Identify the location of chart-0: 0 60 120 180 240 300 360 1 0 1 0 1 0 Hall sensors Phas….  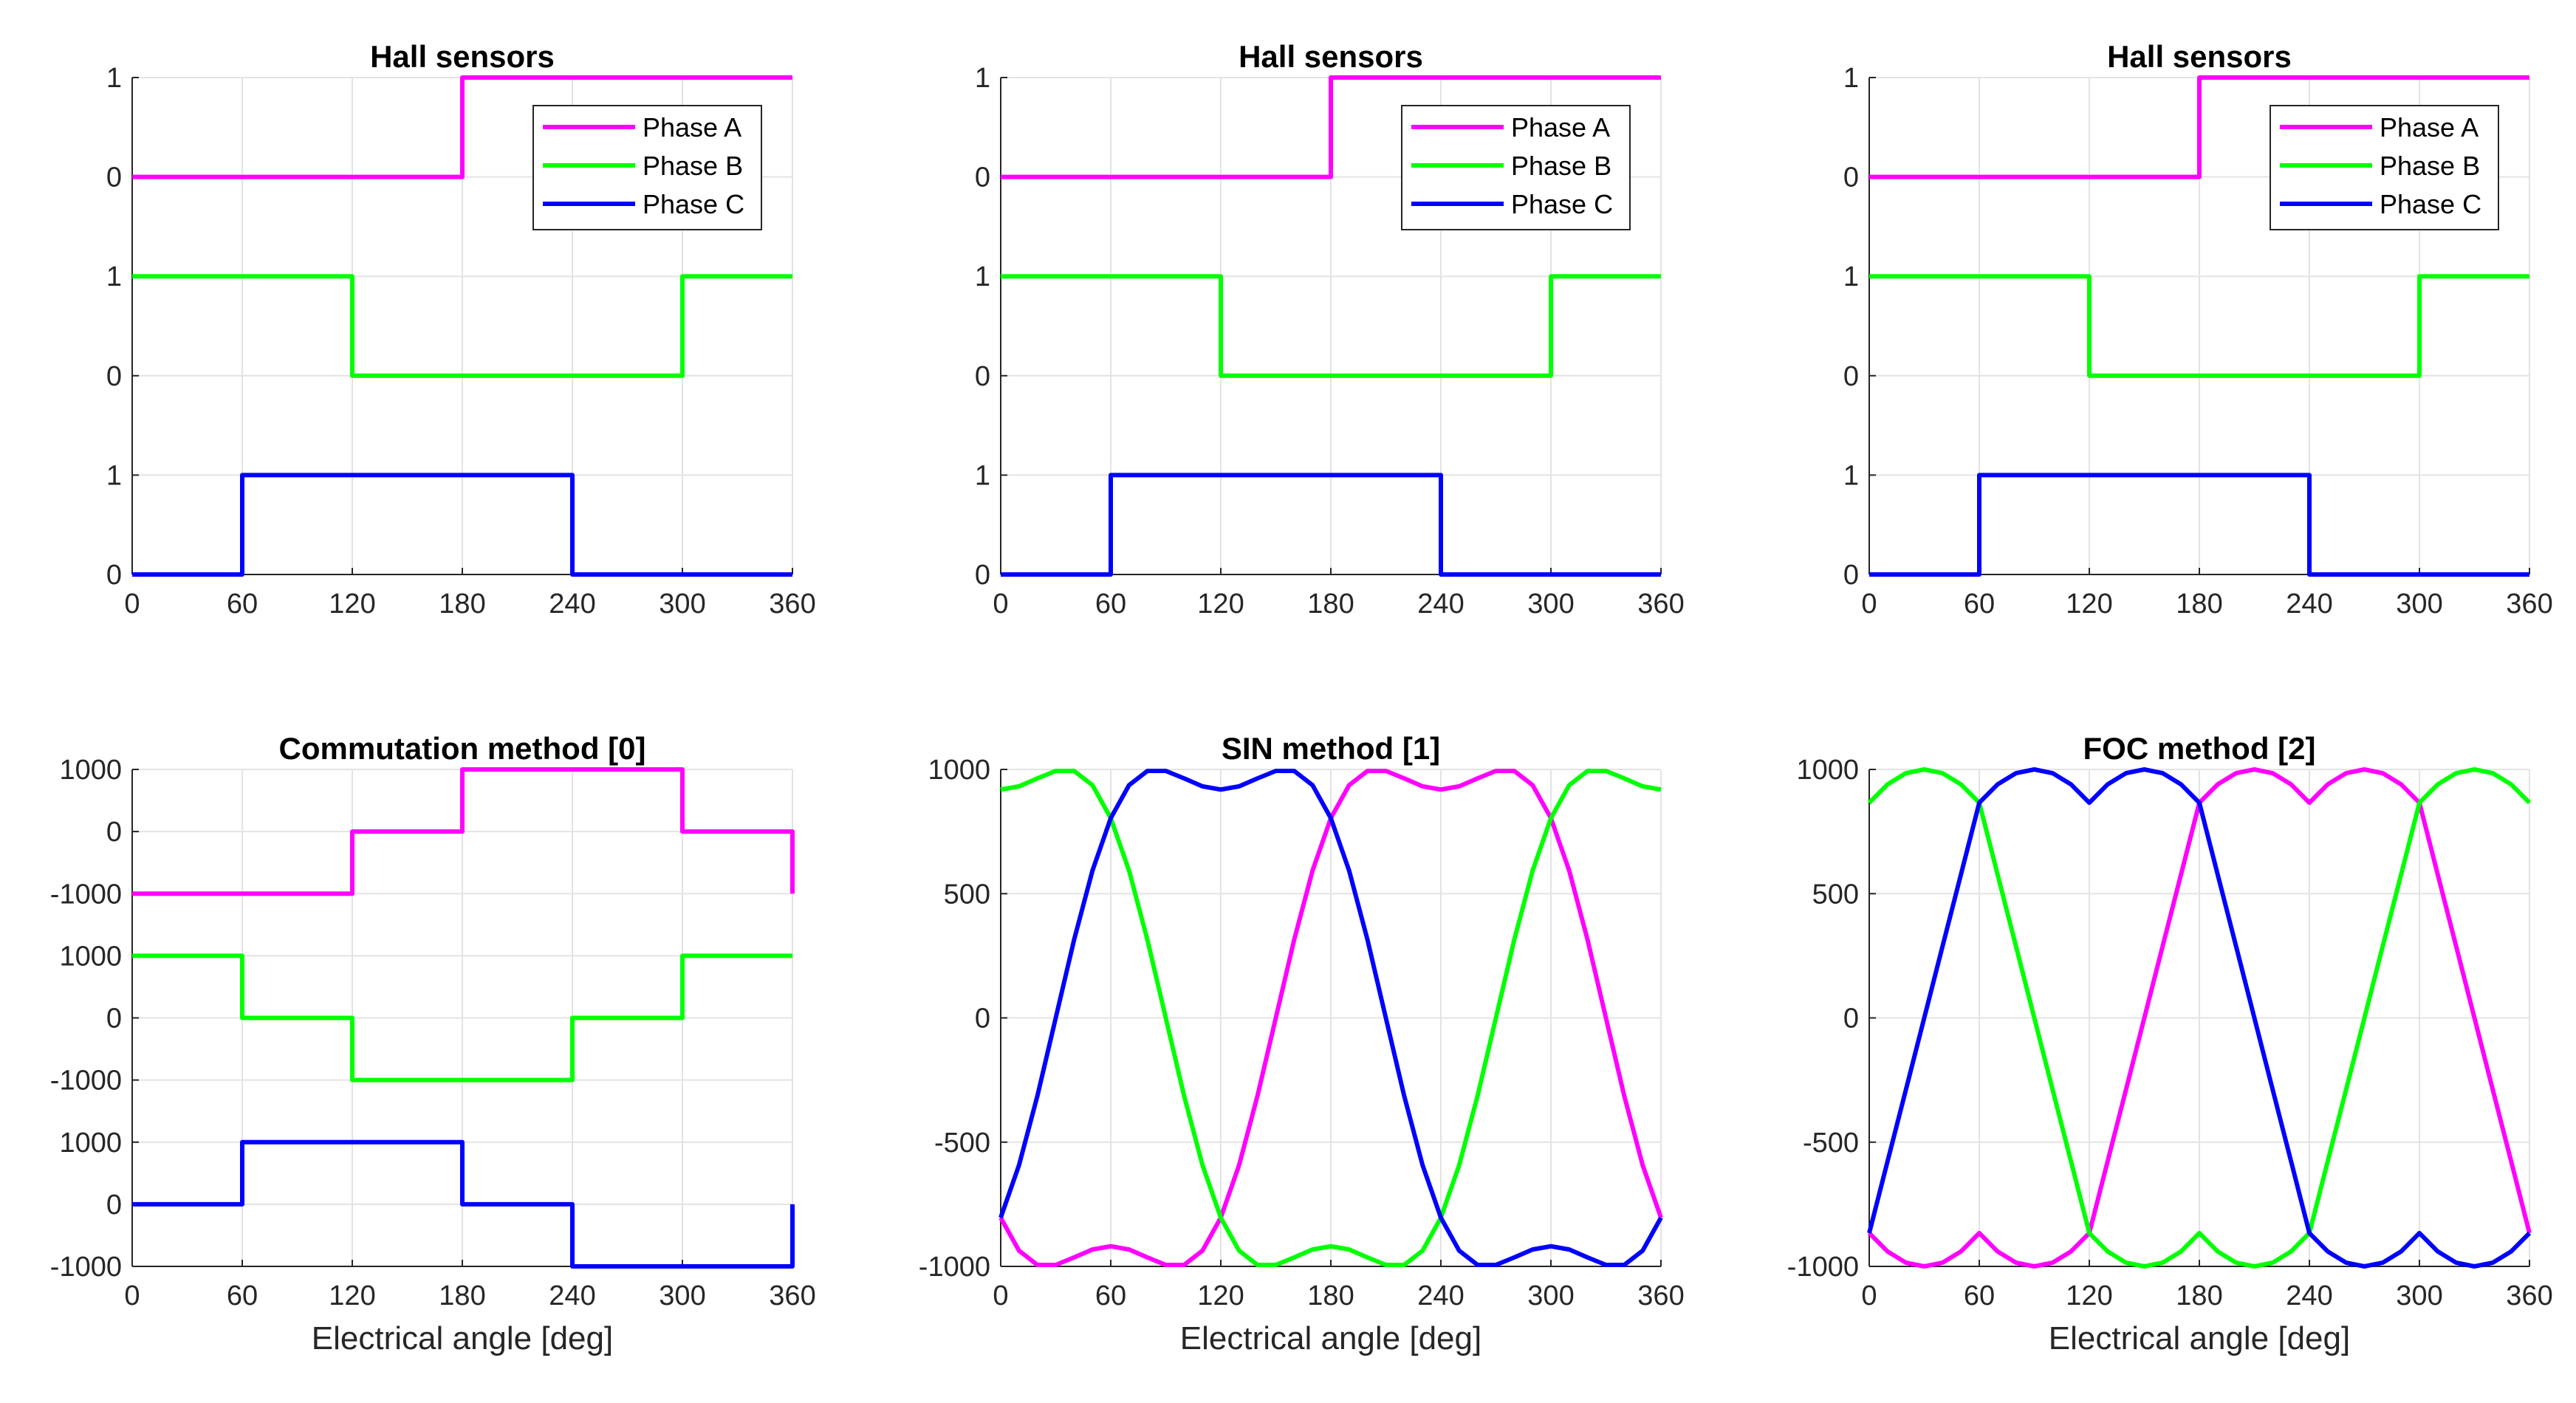
(461, 330).